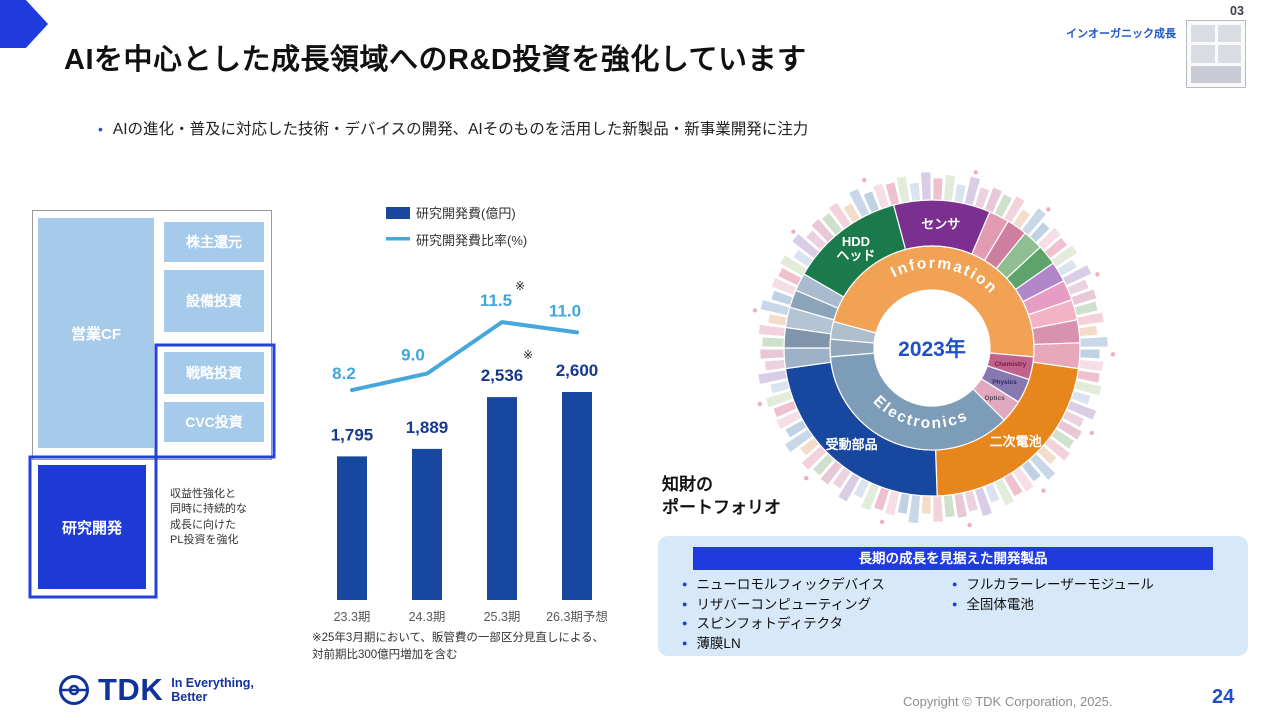 This screenshot has width=1280, height=720. I want to click on x-axis-label: 26.3期予想, so click(577, 616).